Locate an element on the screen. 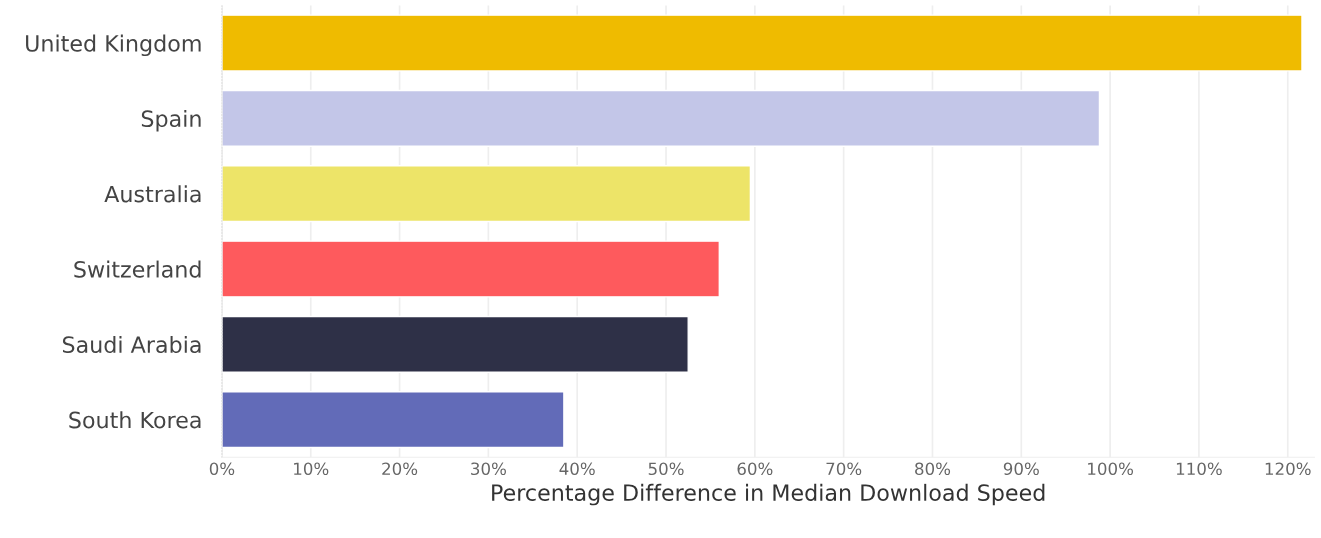 The image size is (1321, 538). x-tick-label: 10% is located at coordinates (311, 469).